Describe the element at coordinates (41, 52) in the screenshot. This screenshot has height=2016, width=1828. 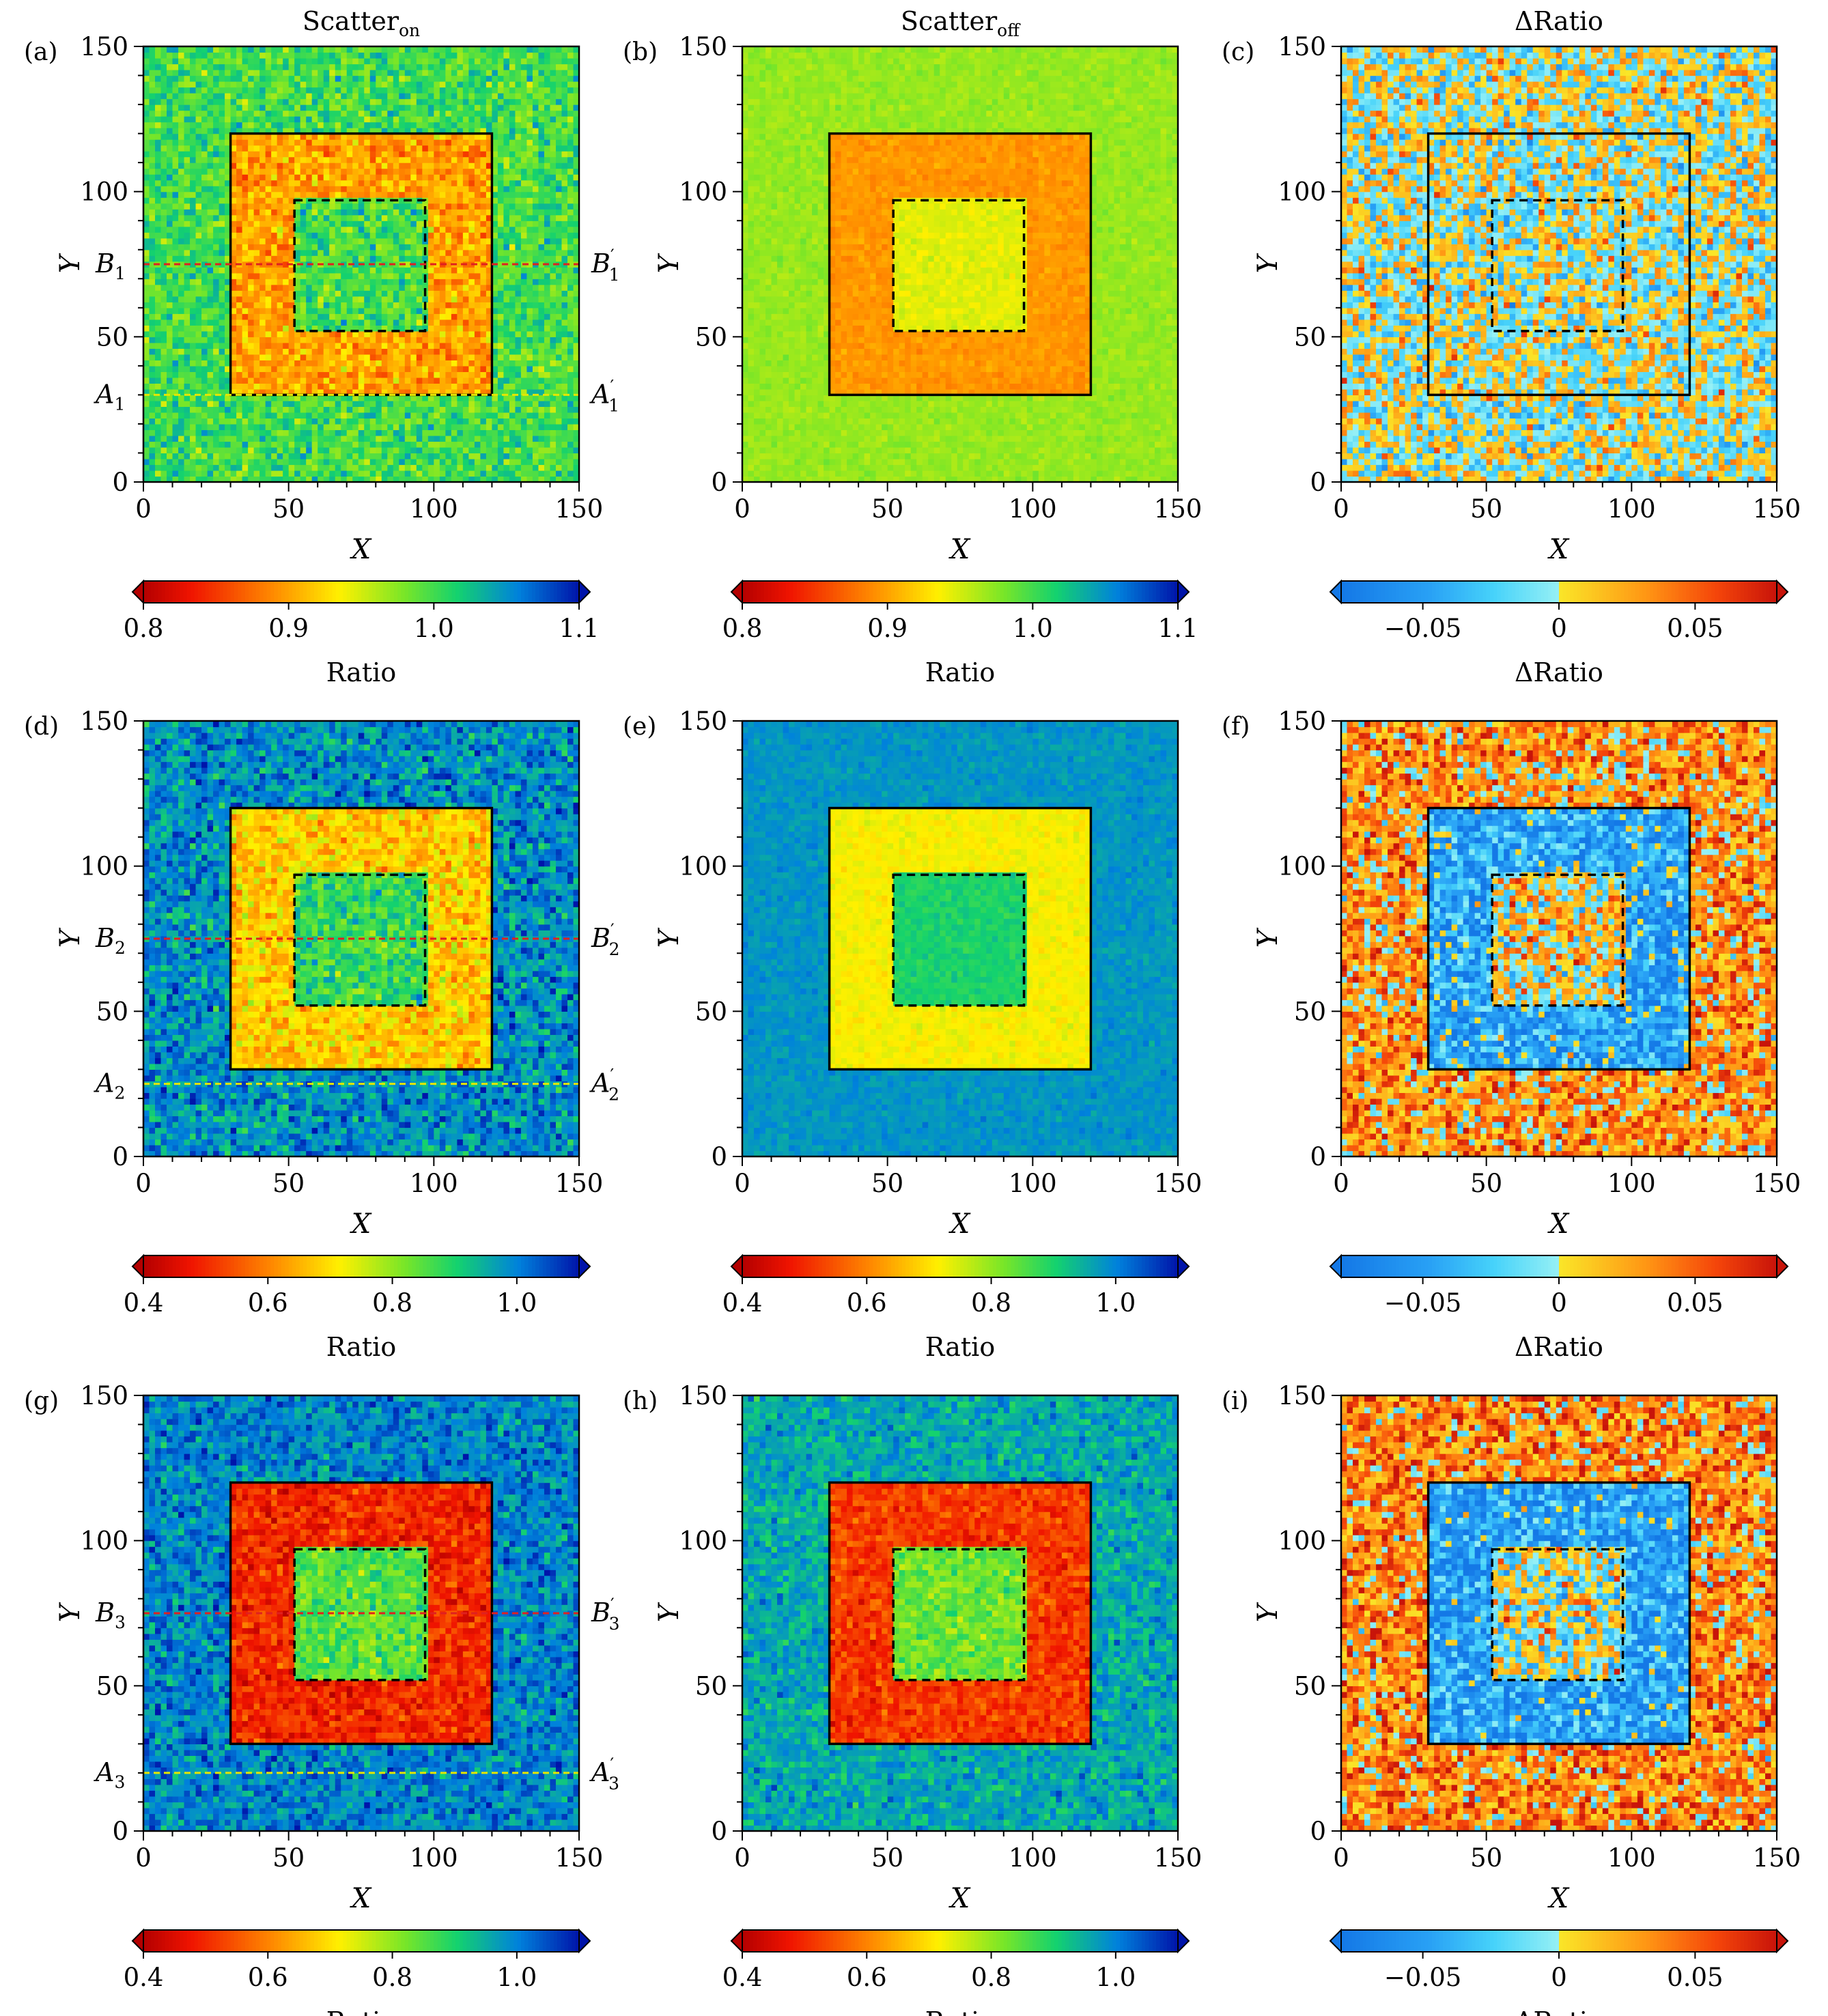
I see `panel-letter: (a)` at that location.